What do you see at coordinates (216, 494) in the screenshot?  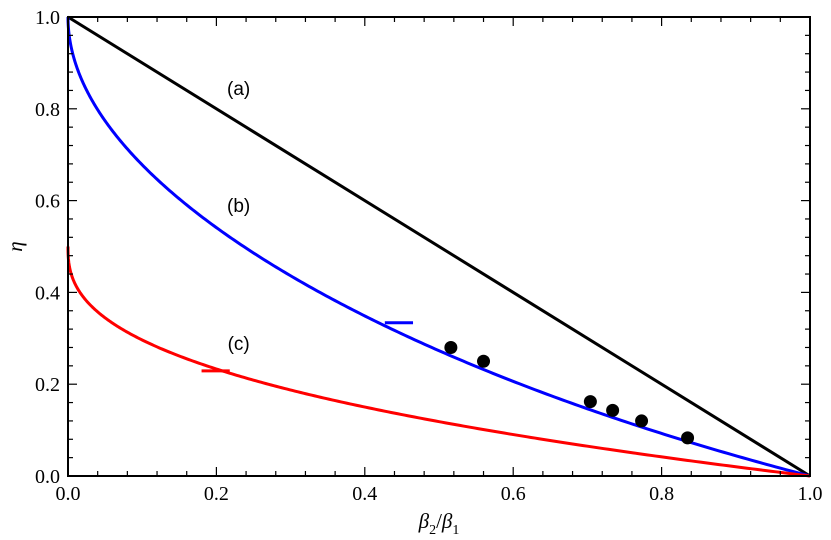 I see `x-tick-label: 0.2` at bounding box center [216, 494].